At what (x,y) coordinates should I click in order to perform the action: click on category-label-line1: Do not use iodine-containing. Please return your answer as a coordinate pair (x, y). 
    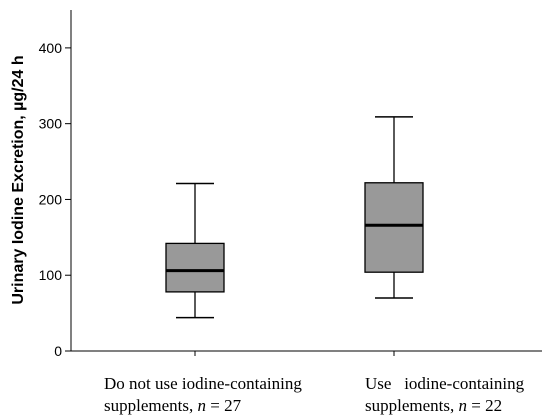
    Looking at the image, I should click on (203, 383).